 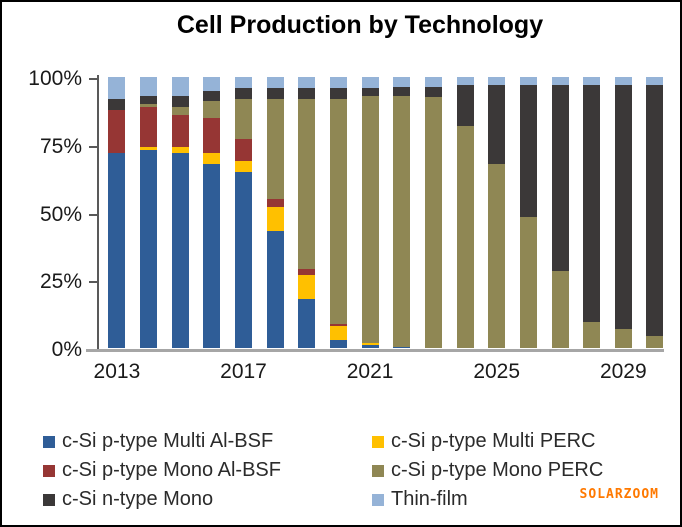 I want to click on bar-2025, so click(x=497, y=212).